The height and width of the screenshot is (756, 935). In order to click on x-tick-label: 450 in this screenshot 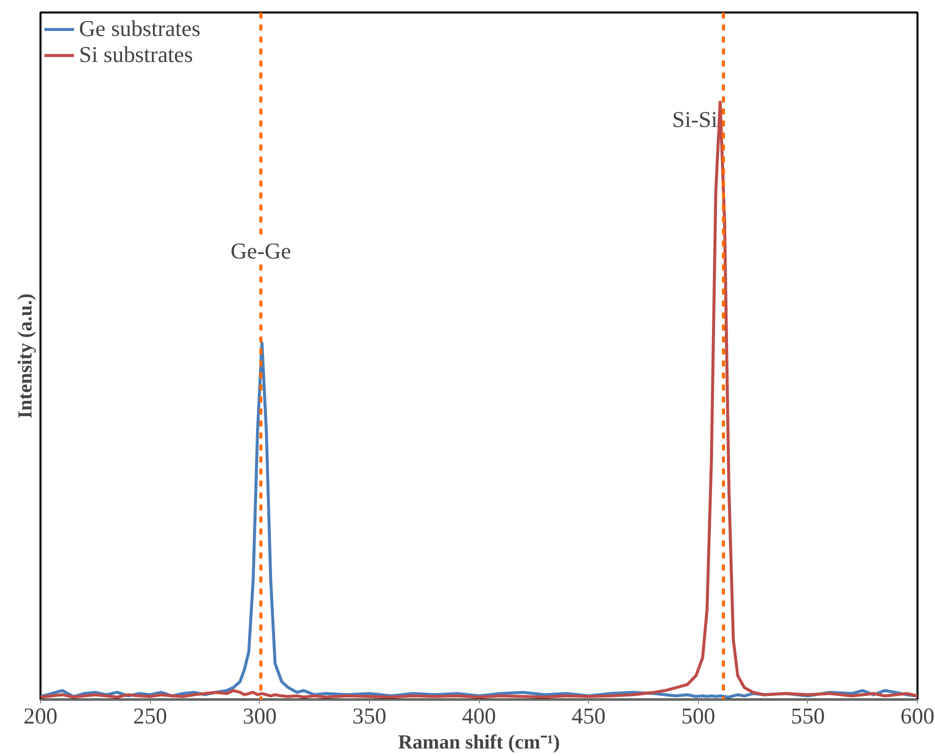, I will do `click(589, 716)`.